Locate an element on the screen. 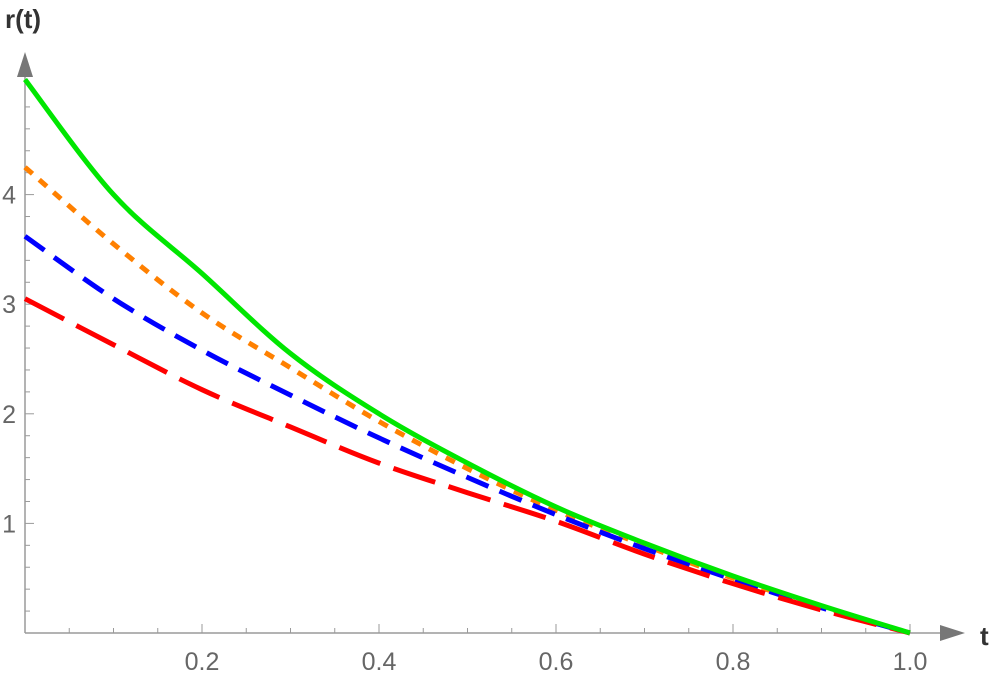  x-tick-label: 0.2 is located at coordinates (202, 662).